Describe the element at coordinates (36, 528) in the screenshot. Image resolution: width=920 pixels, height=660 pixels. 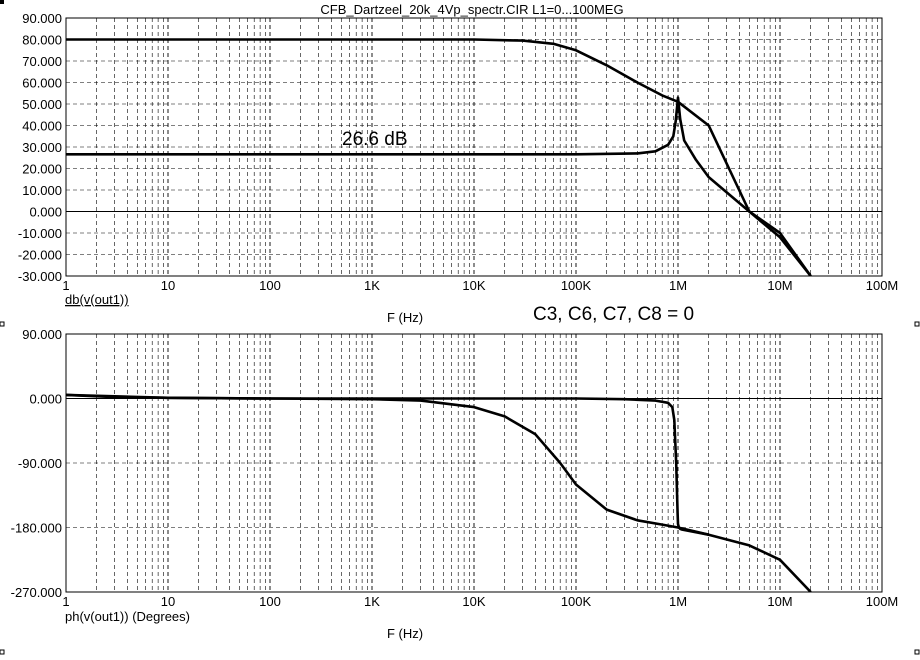
I see `phase-y-tick-label: -180.000` at that location.